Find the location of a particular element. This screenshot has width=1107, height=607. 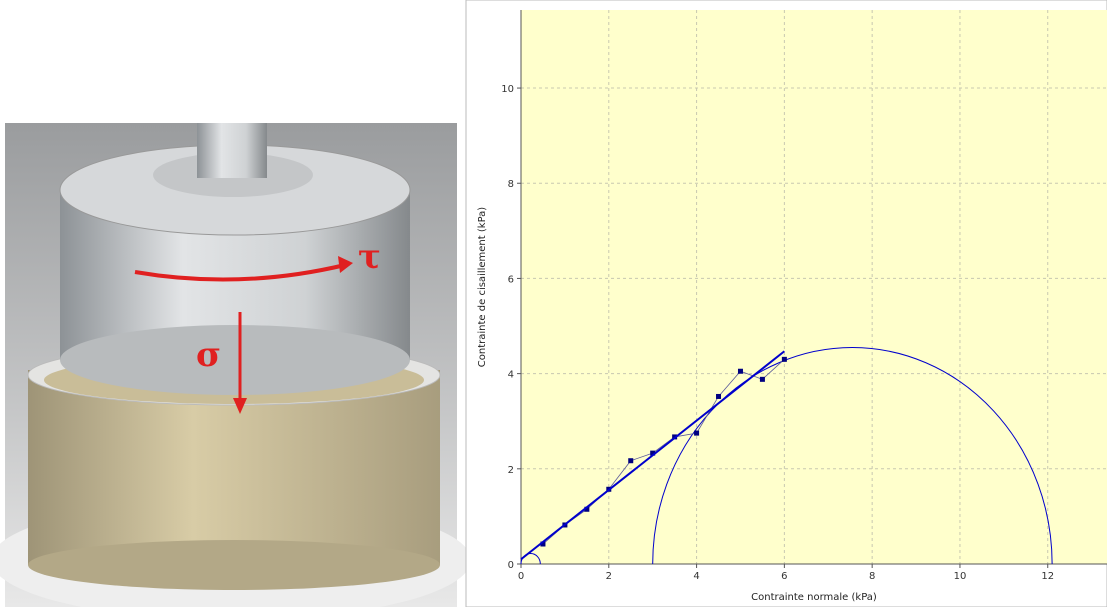

x-tick-label: 2 is located at coordinates (609, 576).